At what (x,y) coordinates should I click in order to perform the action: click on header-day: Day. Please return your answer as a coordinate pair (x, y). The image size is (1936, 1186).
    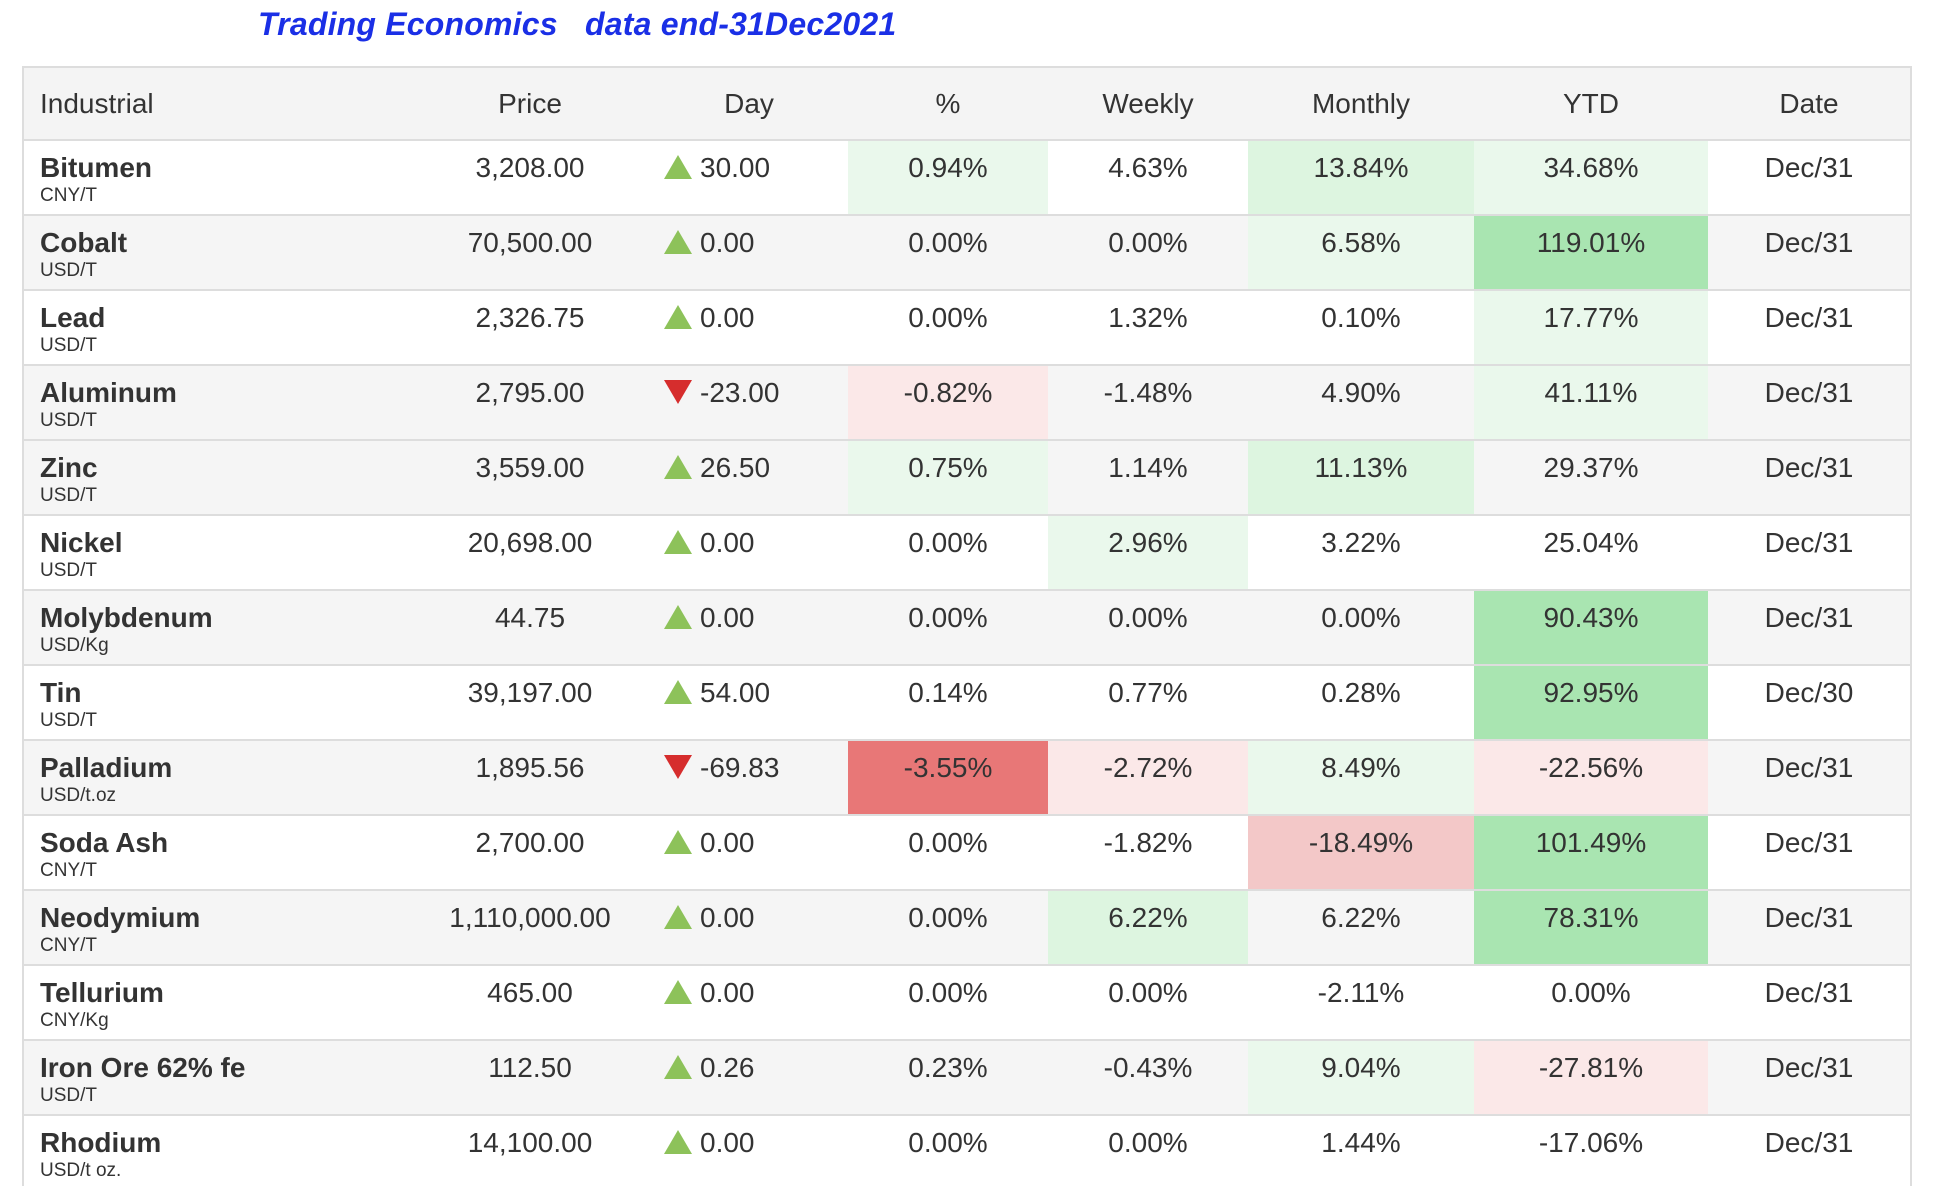
    Looking at the image, I should click on (749, 104).